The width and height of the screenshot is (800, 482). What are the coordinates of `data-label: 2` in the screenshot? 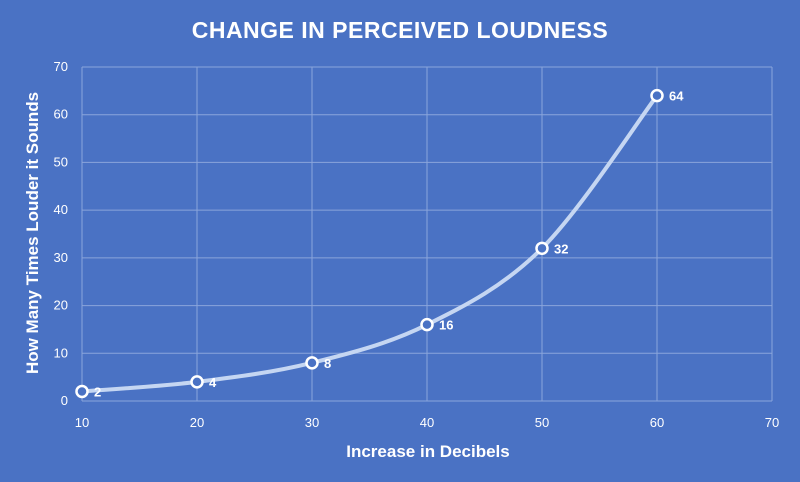 It's located at (97, 391).